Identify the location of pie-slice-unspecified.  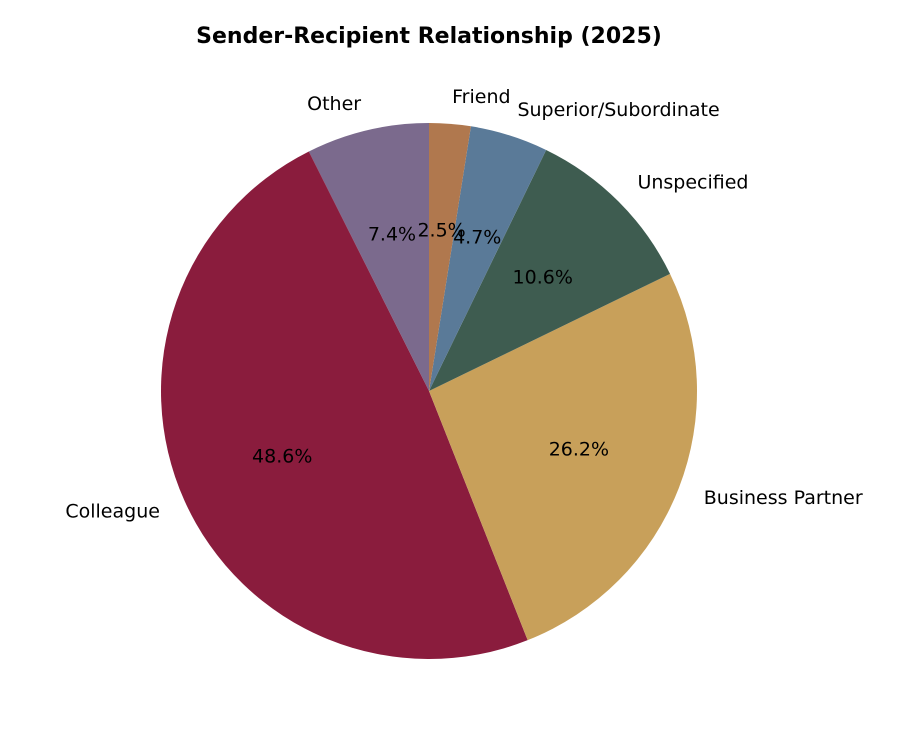
(550, 270).